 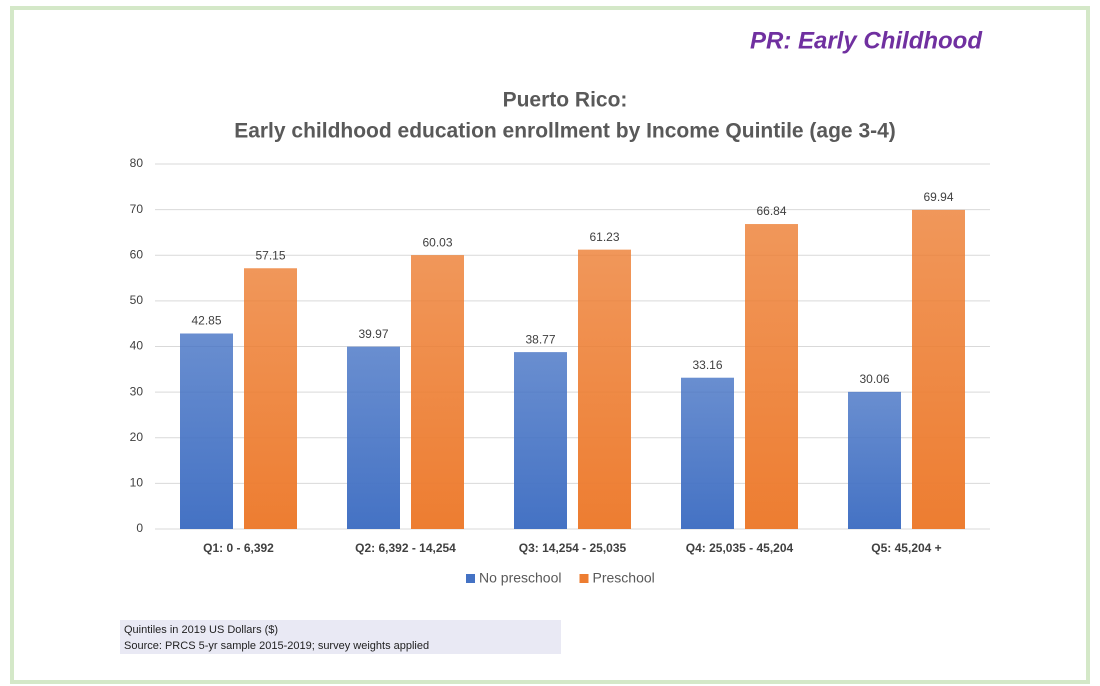 What do you see at coordinates (938, 197) in the screenshot?
I see `value-label: 69.94` at bounding box center [938, 197].